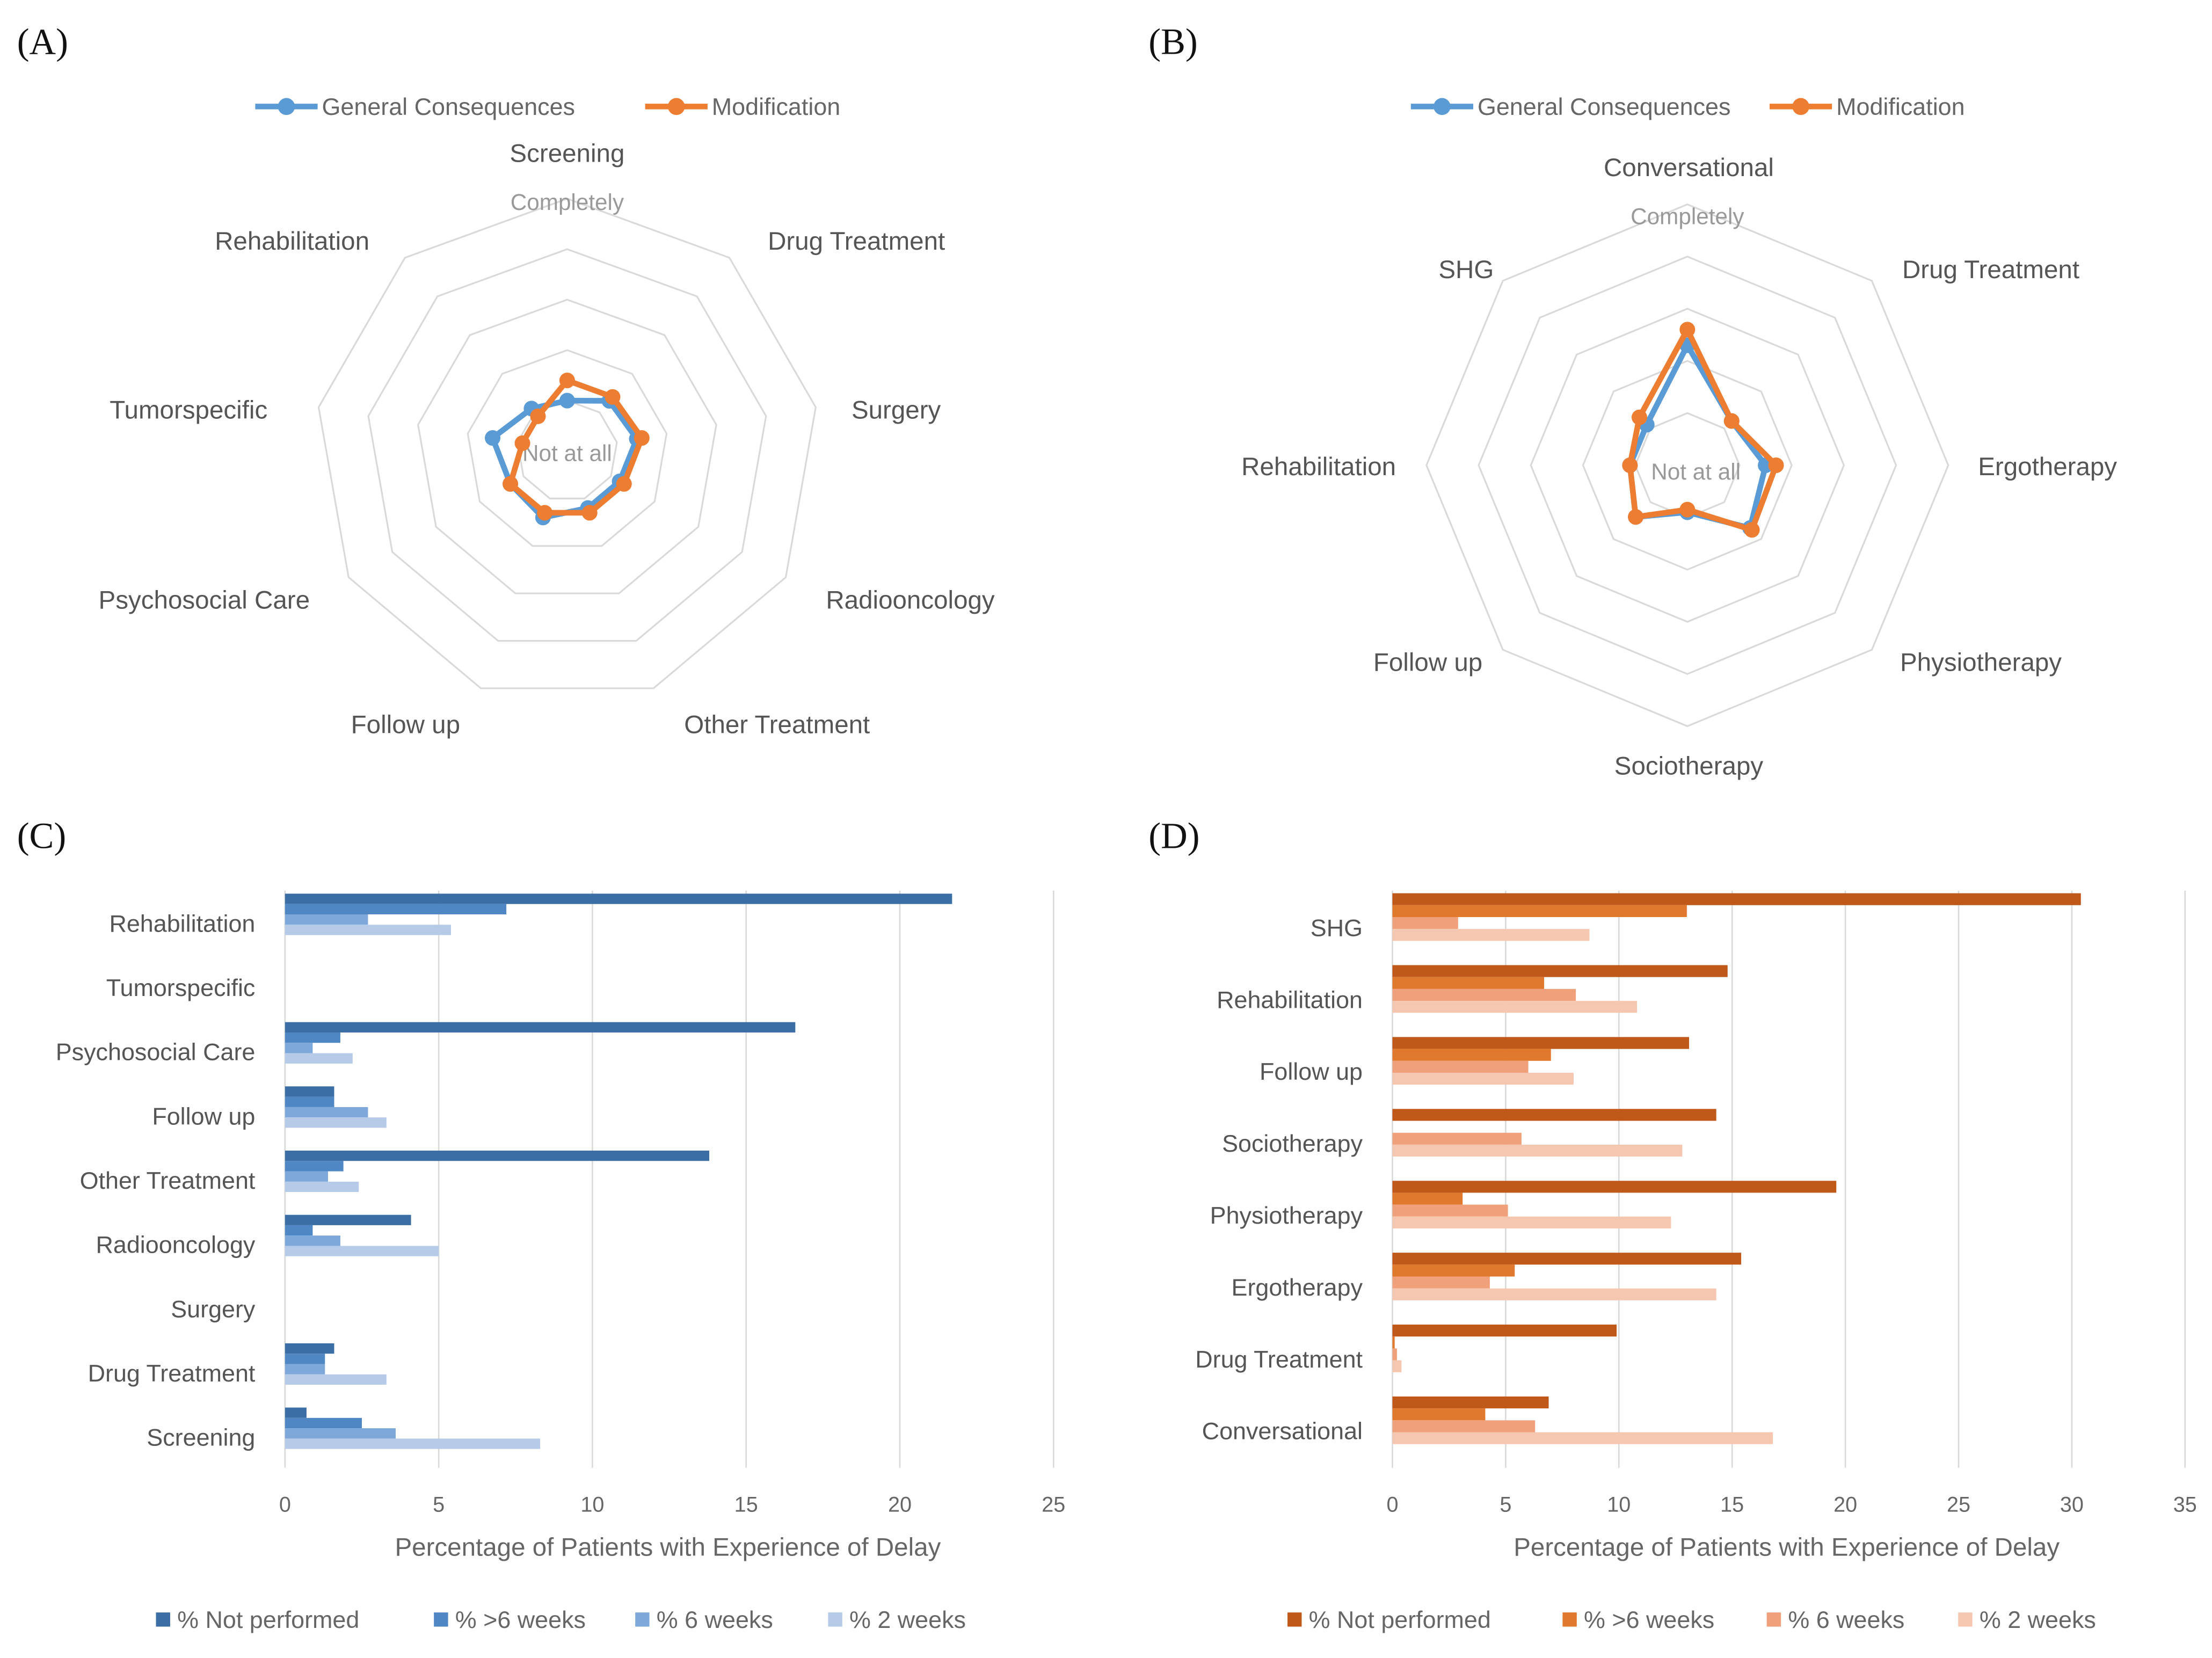 This screenshot has width=2212, height=1658. What do you see at coordinates (777, 725) in the screenshot?
I see `radar-axis-label: Other Treatment` at bounding box center [777, 725].